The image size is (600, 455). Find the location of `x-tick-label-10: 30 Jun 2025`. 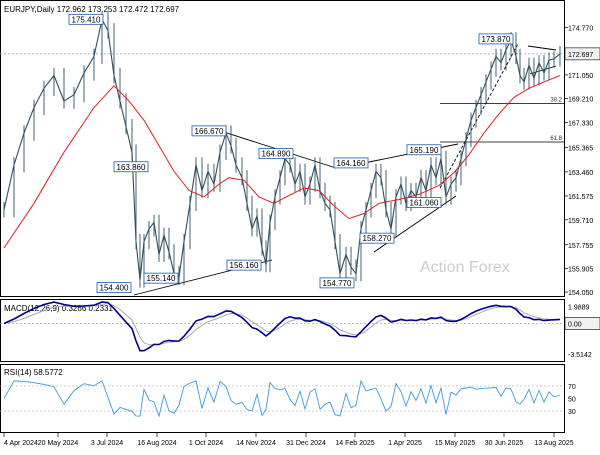

x-tick-label-10: 30 Jun 2025 is located at coordinates (504, 443).